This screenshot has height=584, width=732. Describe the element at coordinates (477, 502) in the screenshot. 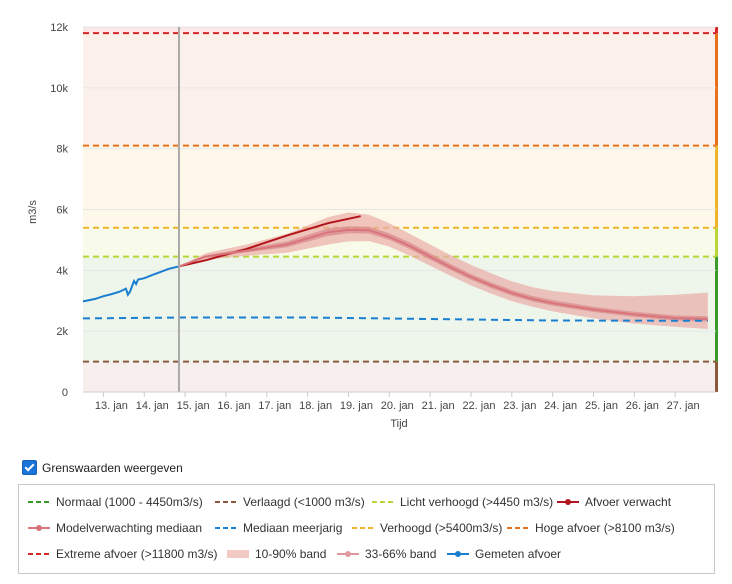

I see `legend-label: Licht verhoogd (>4450 m3/s)` at that location.